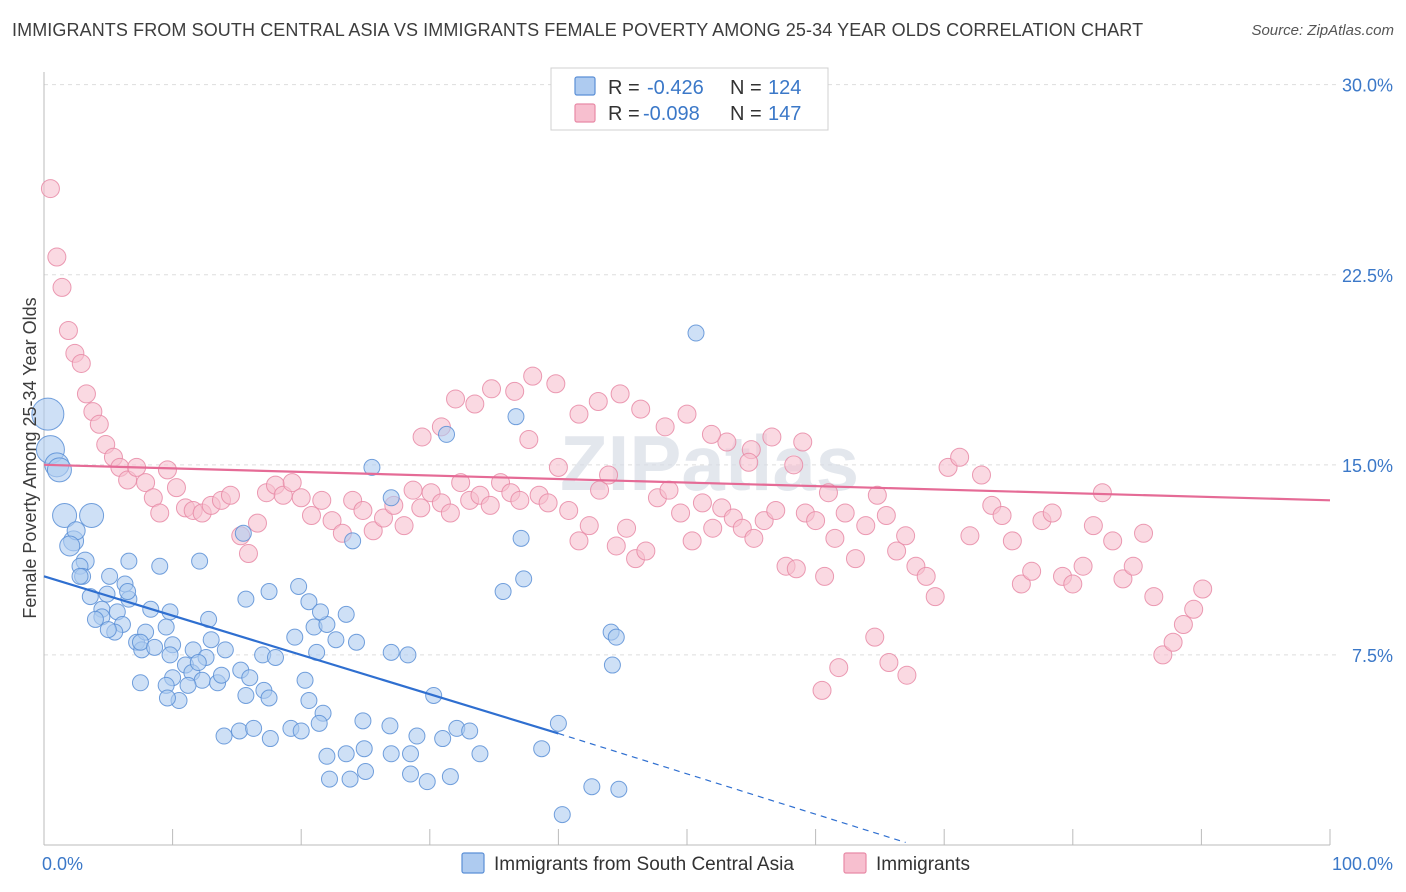  I want to click on legend-n-value-1: 124, so click(784, 88).